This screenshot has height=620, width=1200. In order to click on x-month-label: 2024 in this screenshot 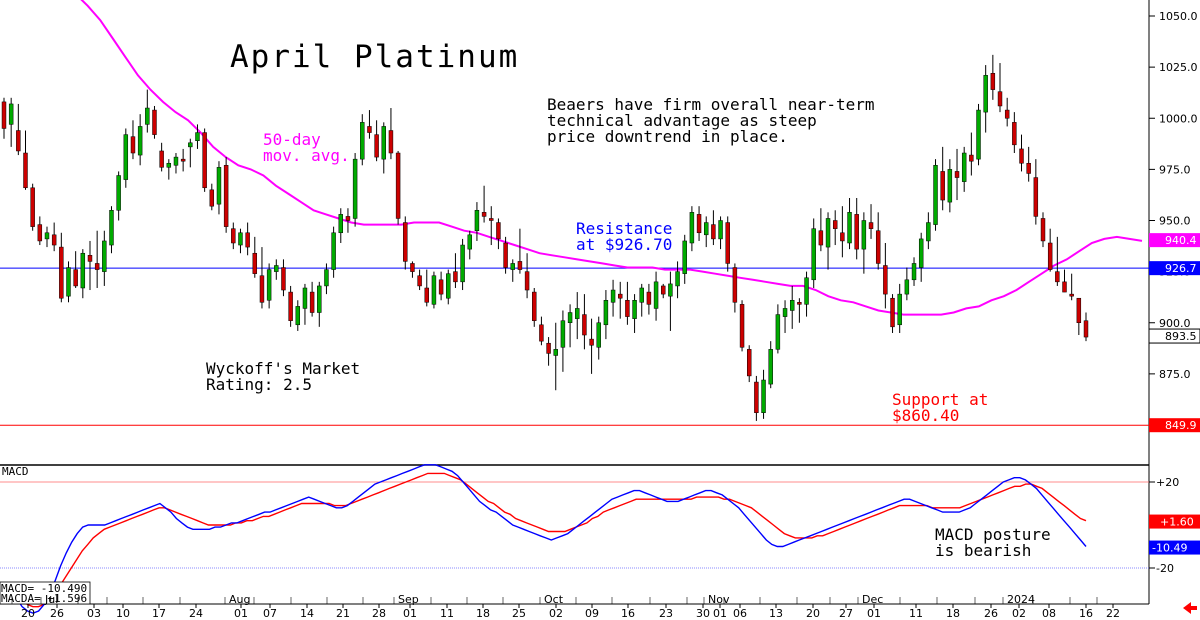, I will do `click(1021, 599)`.